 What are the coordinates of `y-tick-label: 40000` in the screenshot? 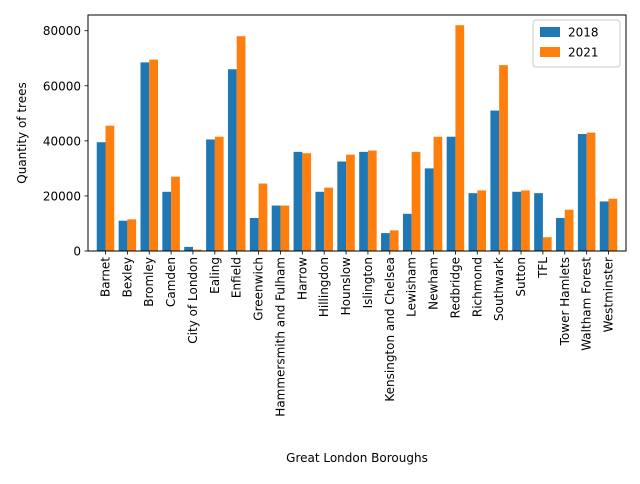 It's located at (62, 141).